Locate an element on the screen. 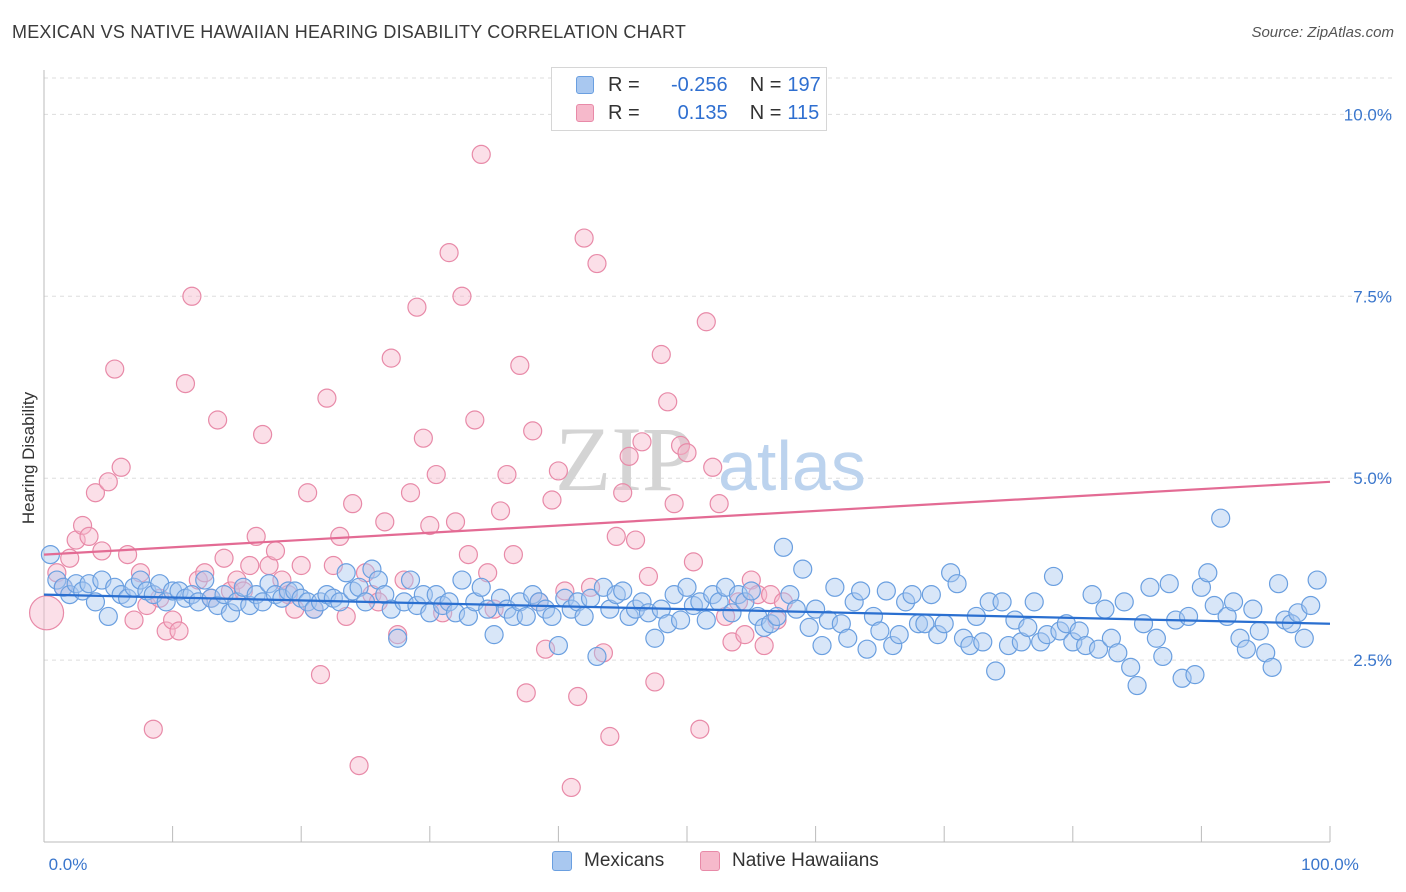  y-tick-labels: 2.5% 5.0% 7.5% 10.0% is located at coordinates (1368, 387).